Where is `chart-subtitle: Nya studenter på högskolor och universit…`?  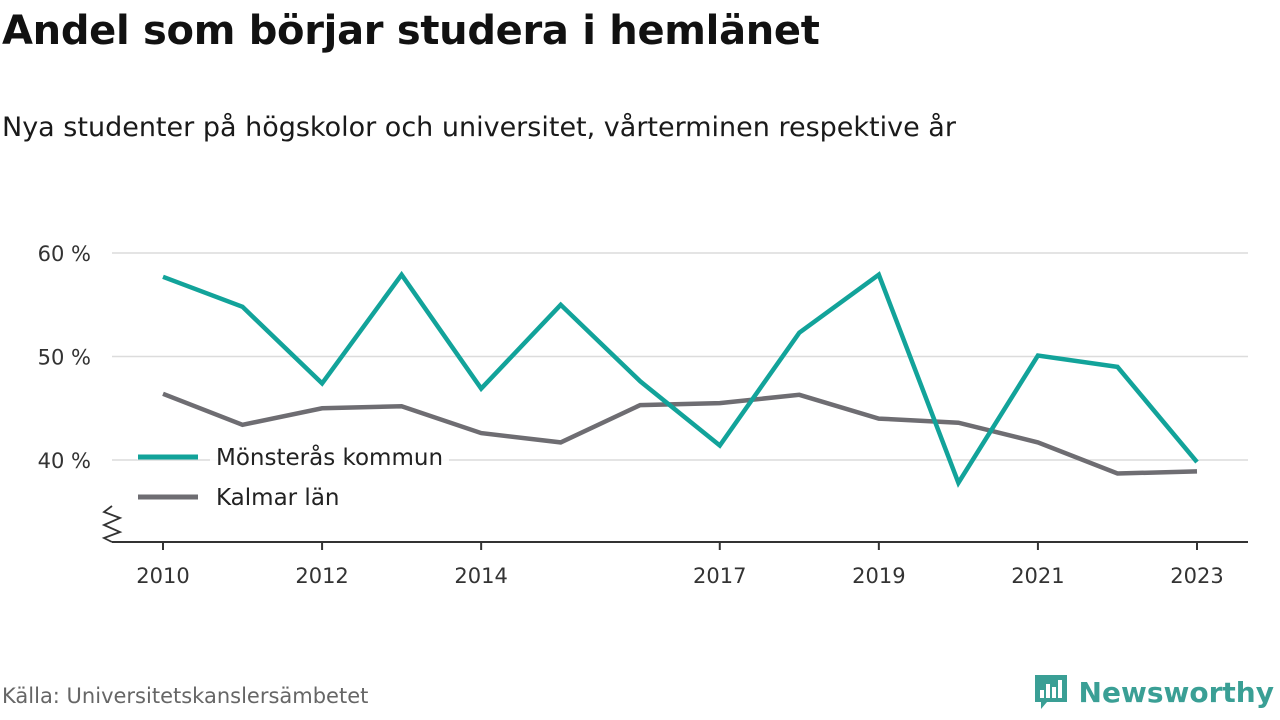
chart-subtitle: Nya studenter på högskolor och universit… is located at coordinates (479, 127).